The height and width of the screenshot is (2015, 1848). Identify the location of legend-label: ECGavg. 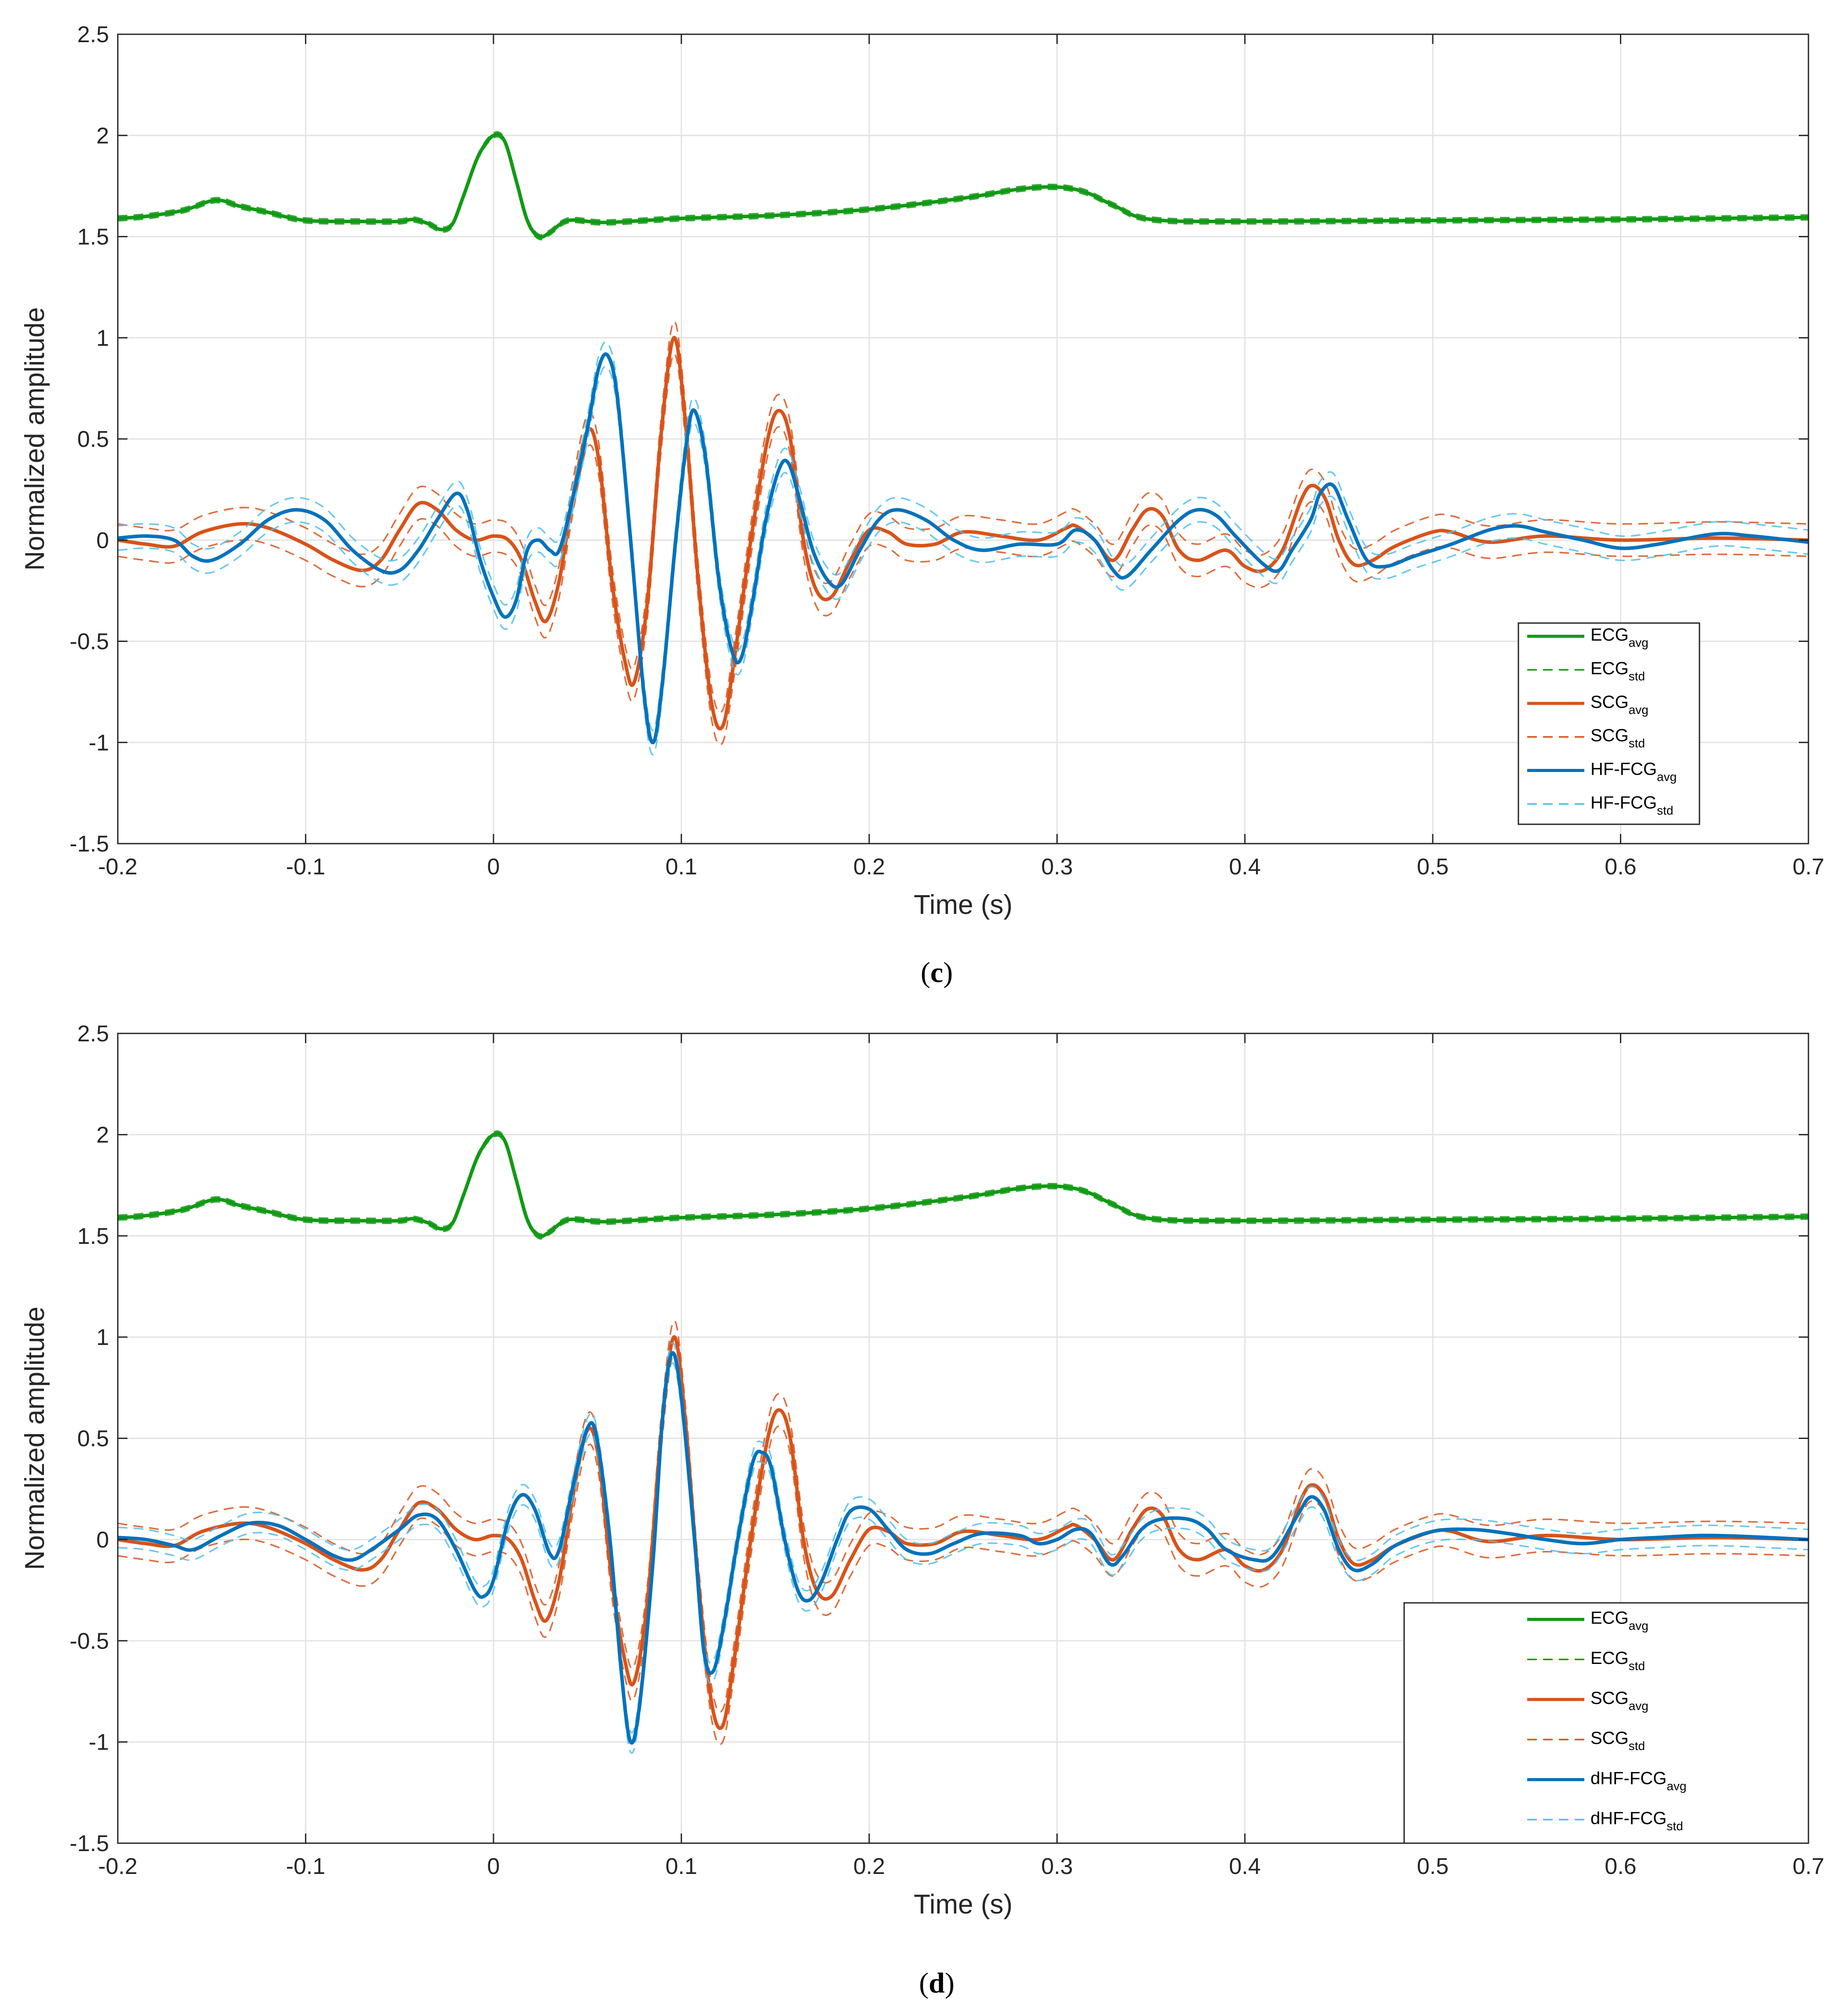
(1619, 637).